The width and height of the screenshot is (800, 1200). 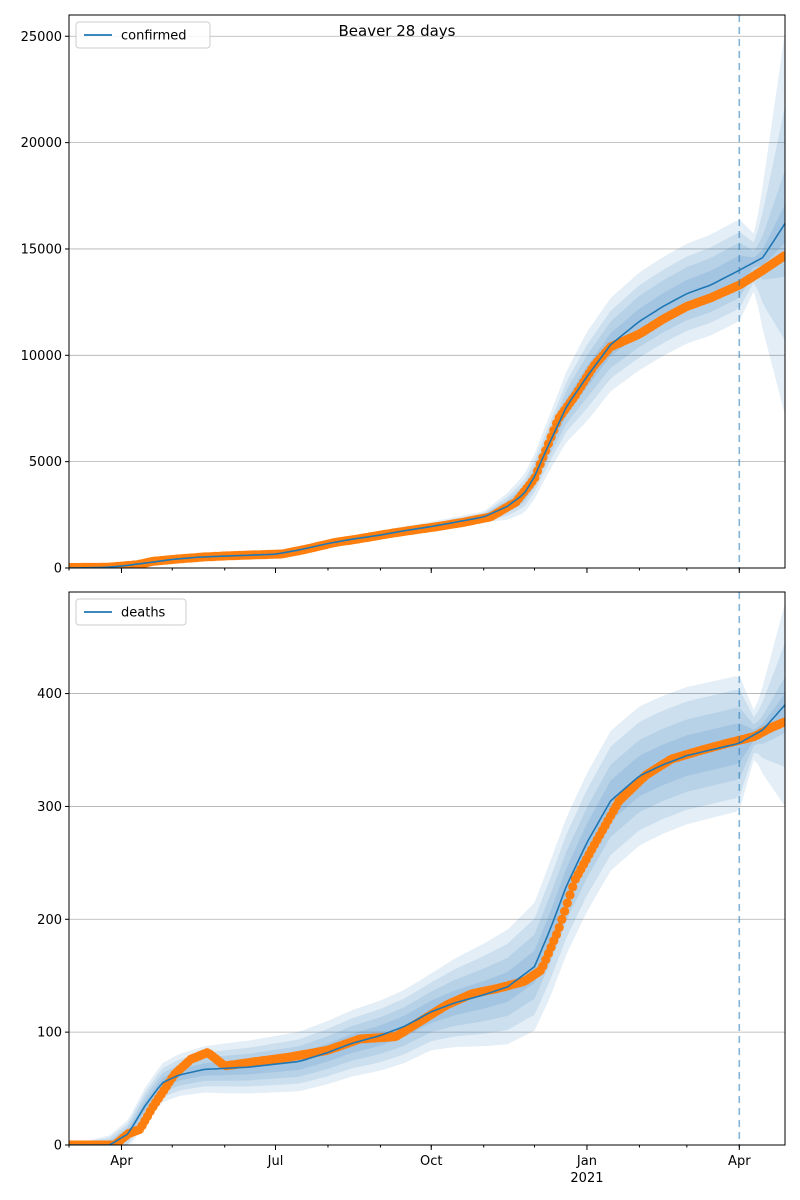 I want to click on y-tick-label: 200, so click(x=49, y=920).